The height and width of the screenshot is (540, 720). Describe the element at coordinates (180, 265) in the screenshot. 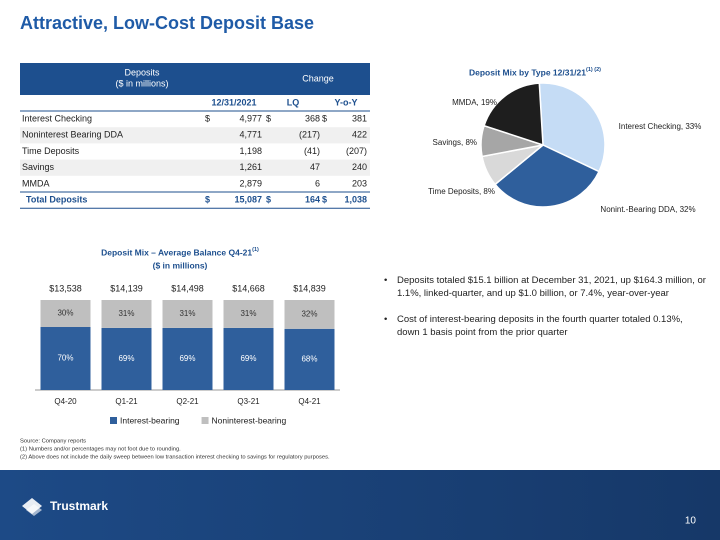

I see `chart-subtitle: ($ in millions)` at that location.